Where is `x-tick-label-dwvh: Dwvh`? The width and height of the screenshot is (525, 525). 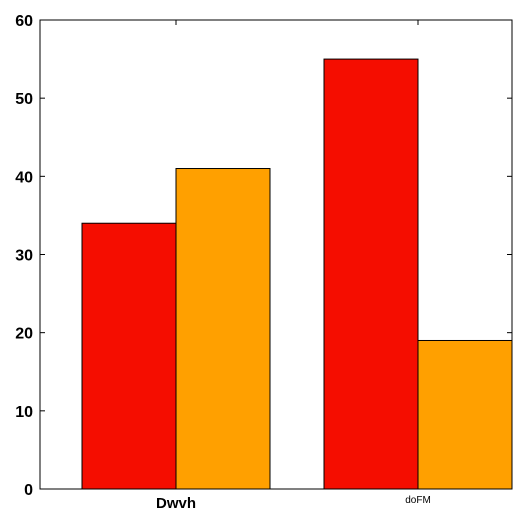 x-tick-label-dwvh: Dwvh is located at coordinates (176, 503).